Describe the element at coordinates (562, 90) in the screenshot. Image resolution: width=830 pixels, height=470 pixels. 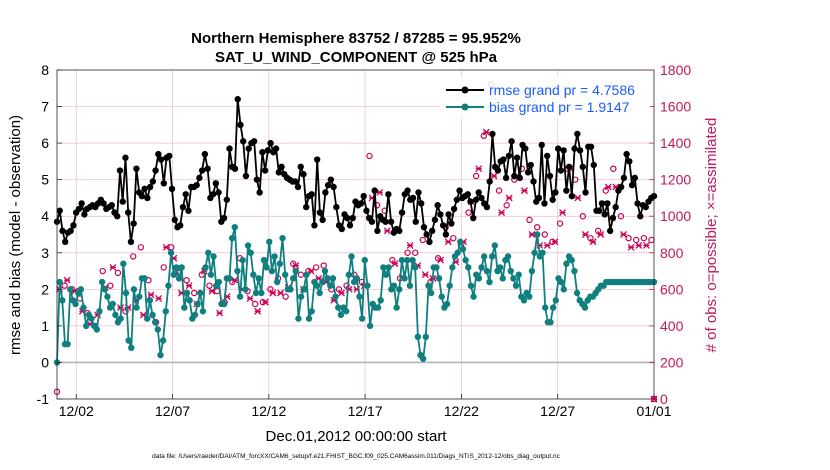
I see `legend-label-rmse: rmse grand pr = 4.7586` at that location.